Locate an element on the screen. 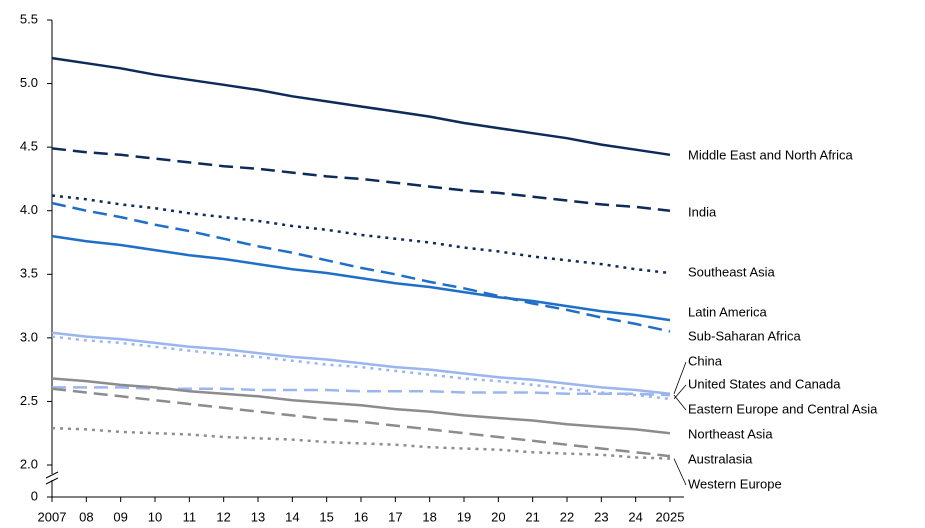  x-tick-label: 2025 is located at coordinates (670, 516).